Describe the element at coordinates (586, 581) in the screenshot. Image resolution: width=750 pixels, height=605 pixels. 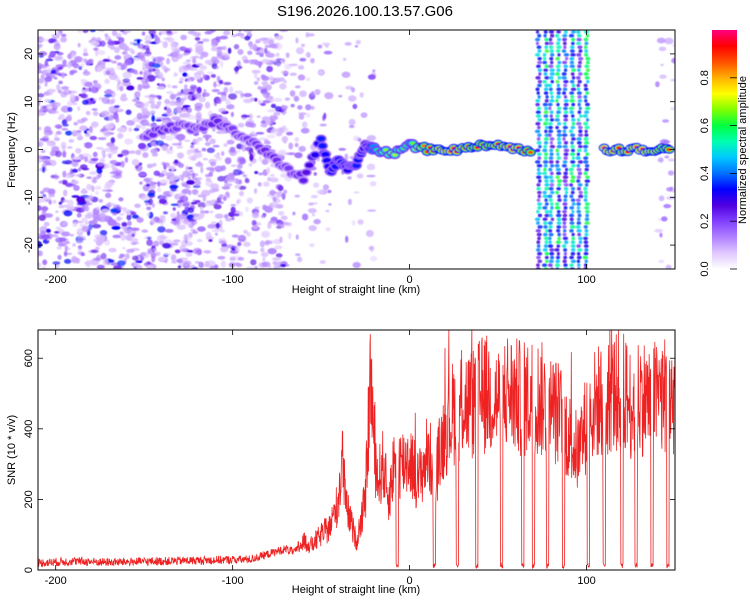
I see `snr-x-tick-label: 100` at that location.